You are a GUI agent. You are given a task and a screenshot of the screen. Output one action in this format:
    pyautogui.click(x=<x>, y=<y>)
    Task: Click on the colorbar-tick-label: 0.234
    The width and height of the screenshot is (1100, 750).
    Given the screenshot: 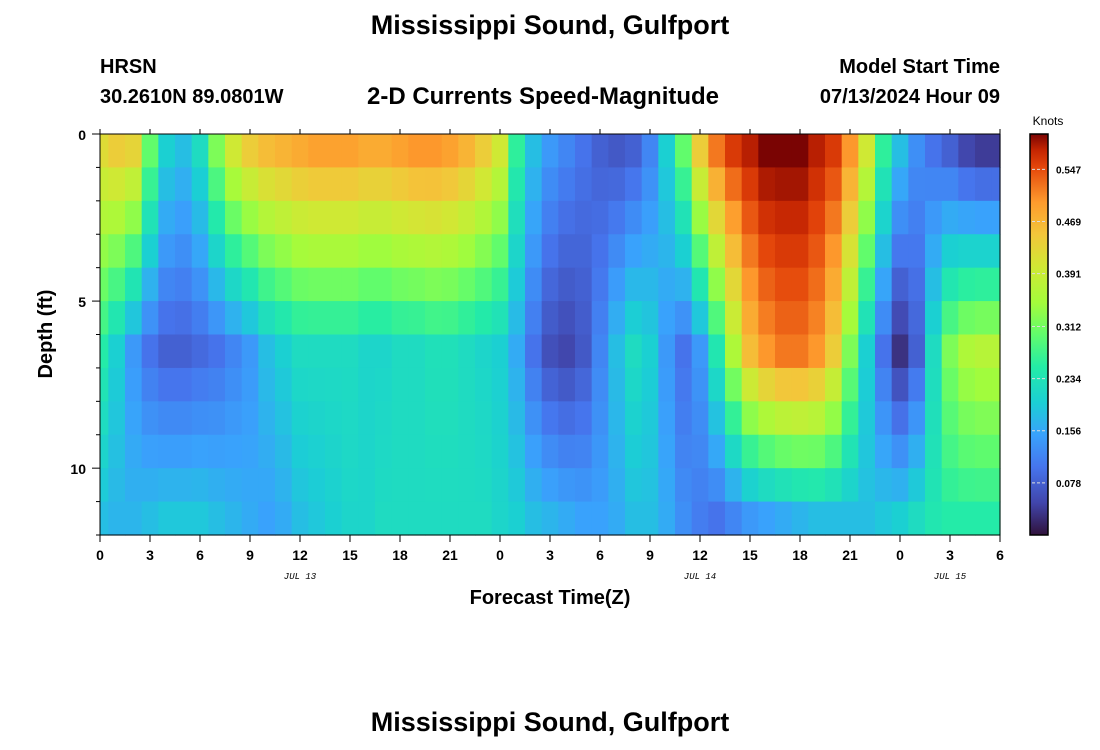 What is the action you would take?
    pyautogui.click(x=1068, y=380)
    